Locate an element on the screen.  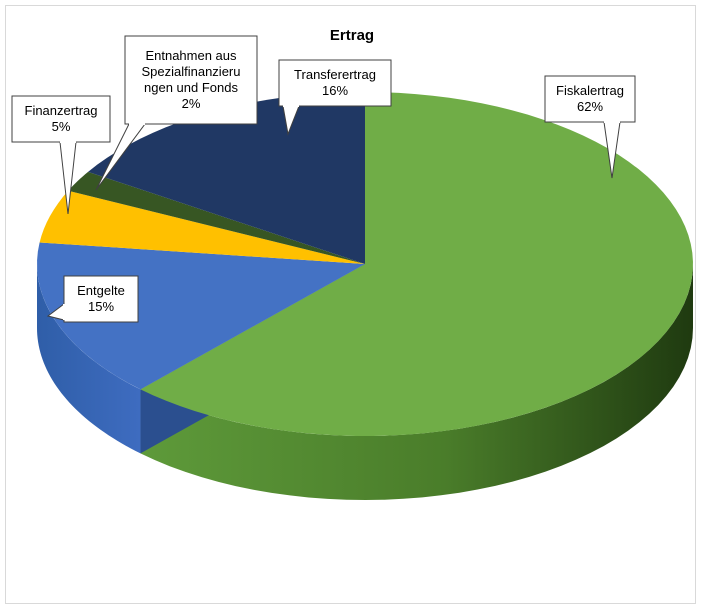
data-label-category: Spezialfinanzieru is located at coordinates (190, 71).